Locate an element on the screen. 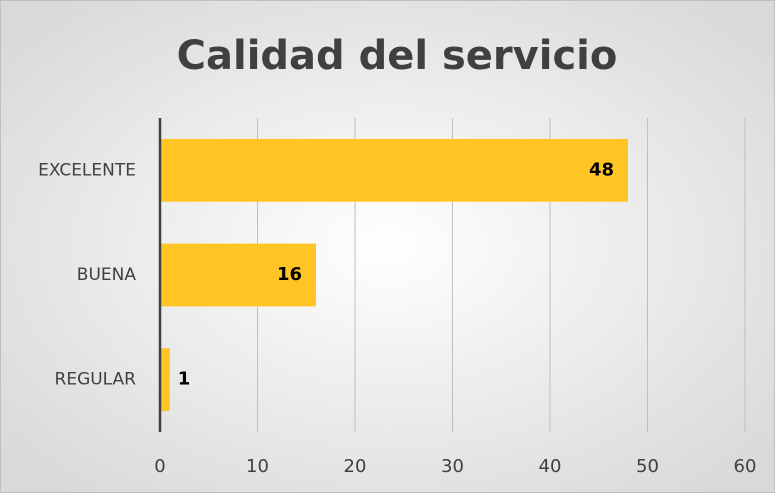 This screenshot has height=493, width=775. x-tick-label: 40 is located at coordinates (550, 466).